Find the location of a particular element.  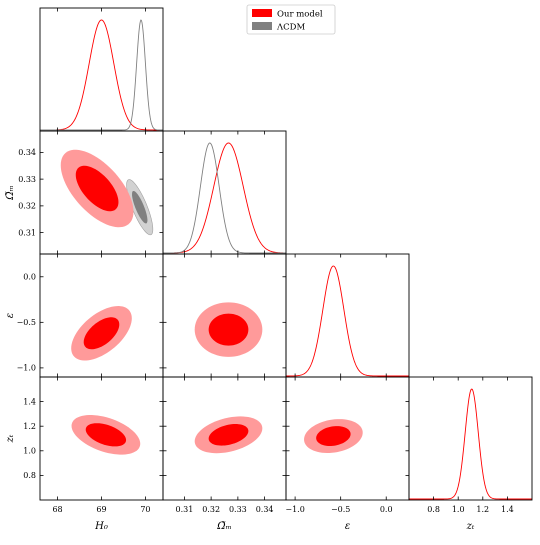

y-tick-label-zt: 1.4 is located at coordinates (29, 401).